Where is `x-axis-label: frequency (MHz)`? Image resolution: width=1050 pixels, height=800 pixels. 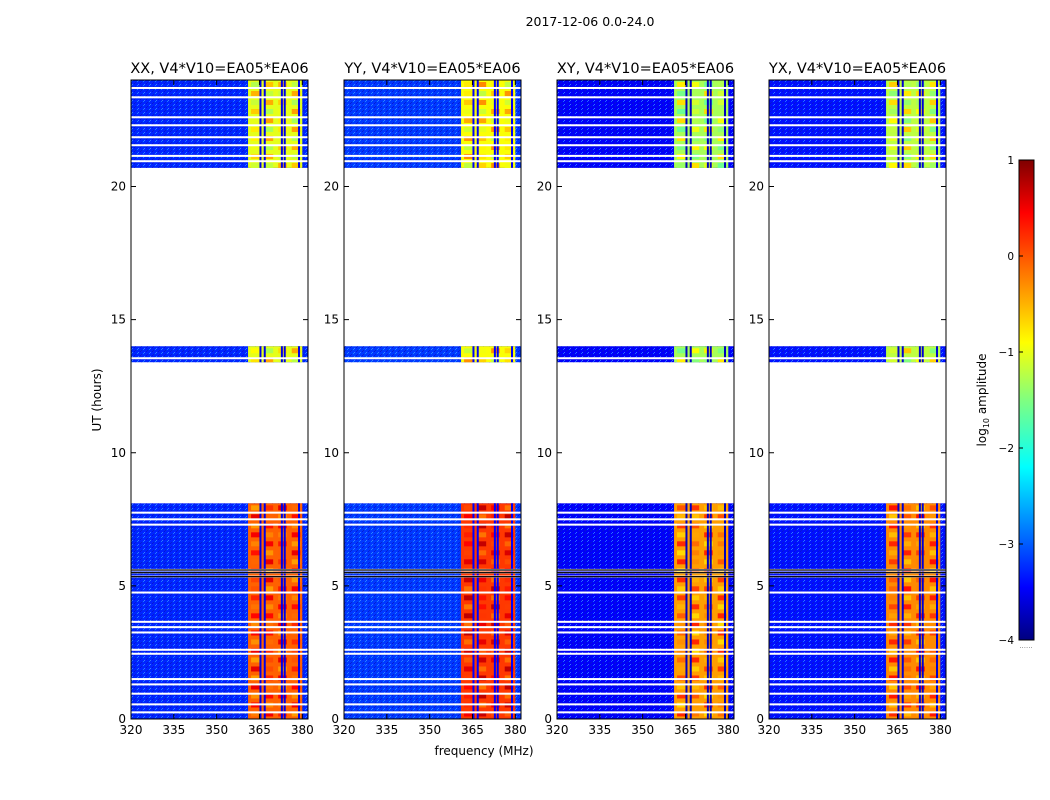 x-axis-label: frequency (MHz) is located at coordinates (483, 751).